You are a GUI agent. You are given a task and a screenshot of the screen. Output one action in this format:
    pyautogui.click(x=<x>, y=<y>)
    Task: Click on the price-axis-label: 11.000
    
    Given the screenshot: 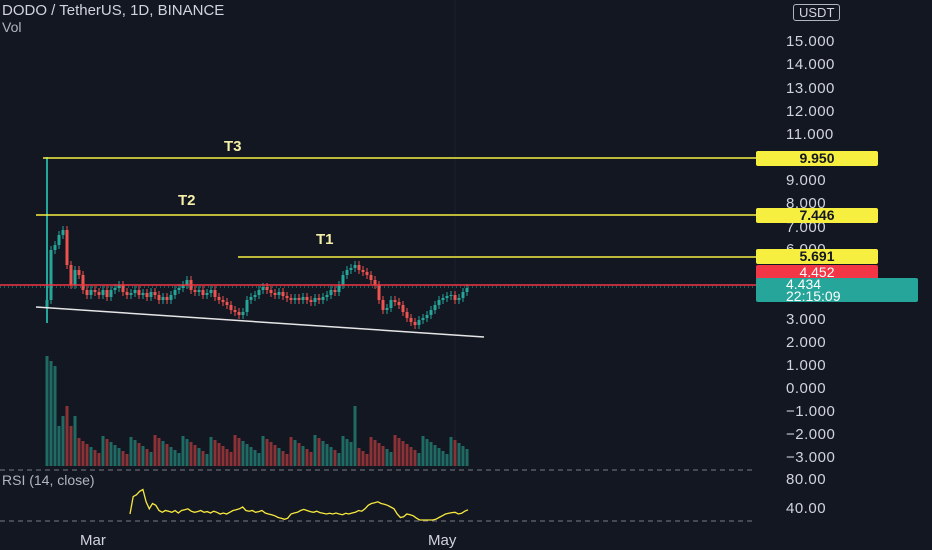 What is the action you would take?
    pyautogui.click(x=810, y=134)
    